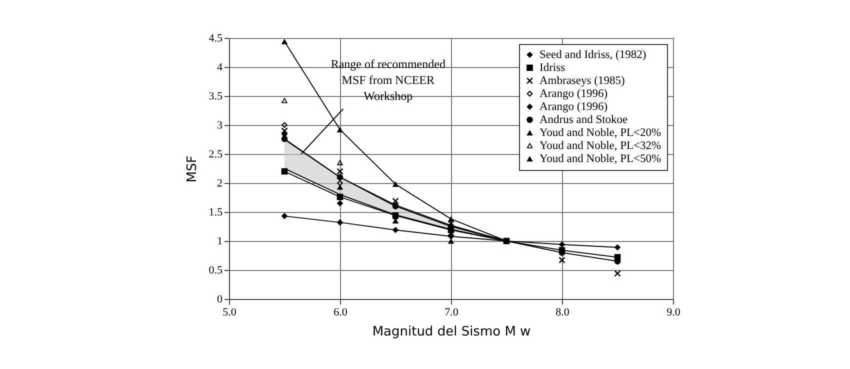  I want to click on legend-label: Andrus and Stokoe, so click(584, 120).